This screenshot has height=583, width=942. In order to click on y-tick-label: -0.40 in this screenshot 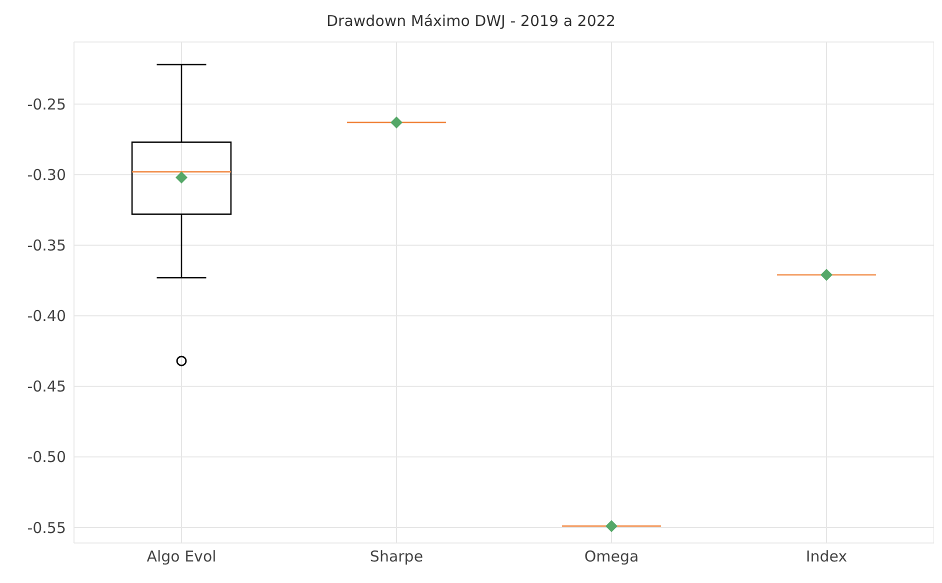, I will do `click(46, 316)`.